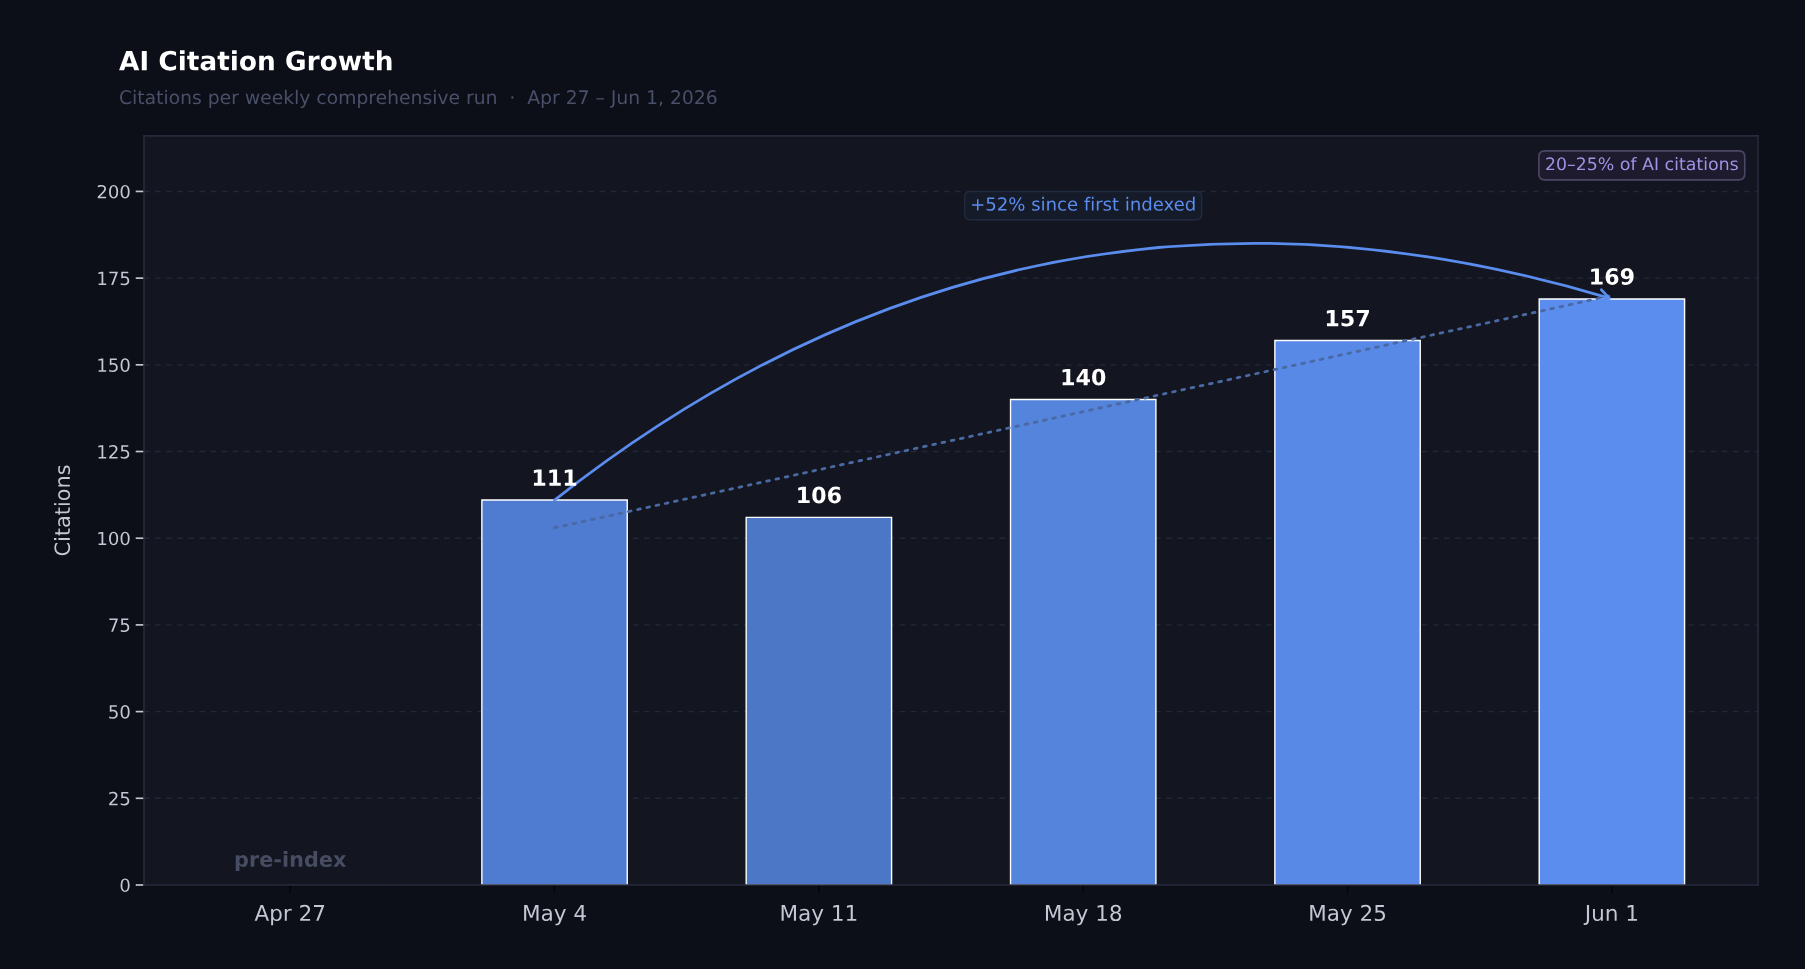 This screenshot has height=969, width=1805. I want to click on y-tick-label: 175, so click(114, 278).